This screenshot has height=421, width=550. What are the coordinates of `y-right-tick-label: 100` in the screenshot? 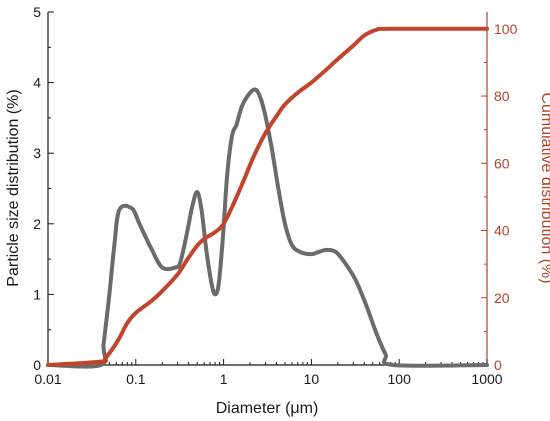 It's located at (506, 29).